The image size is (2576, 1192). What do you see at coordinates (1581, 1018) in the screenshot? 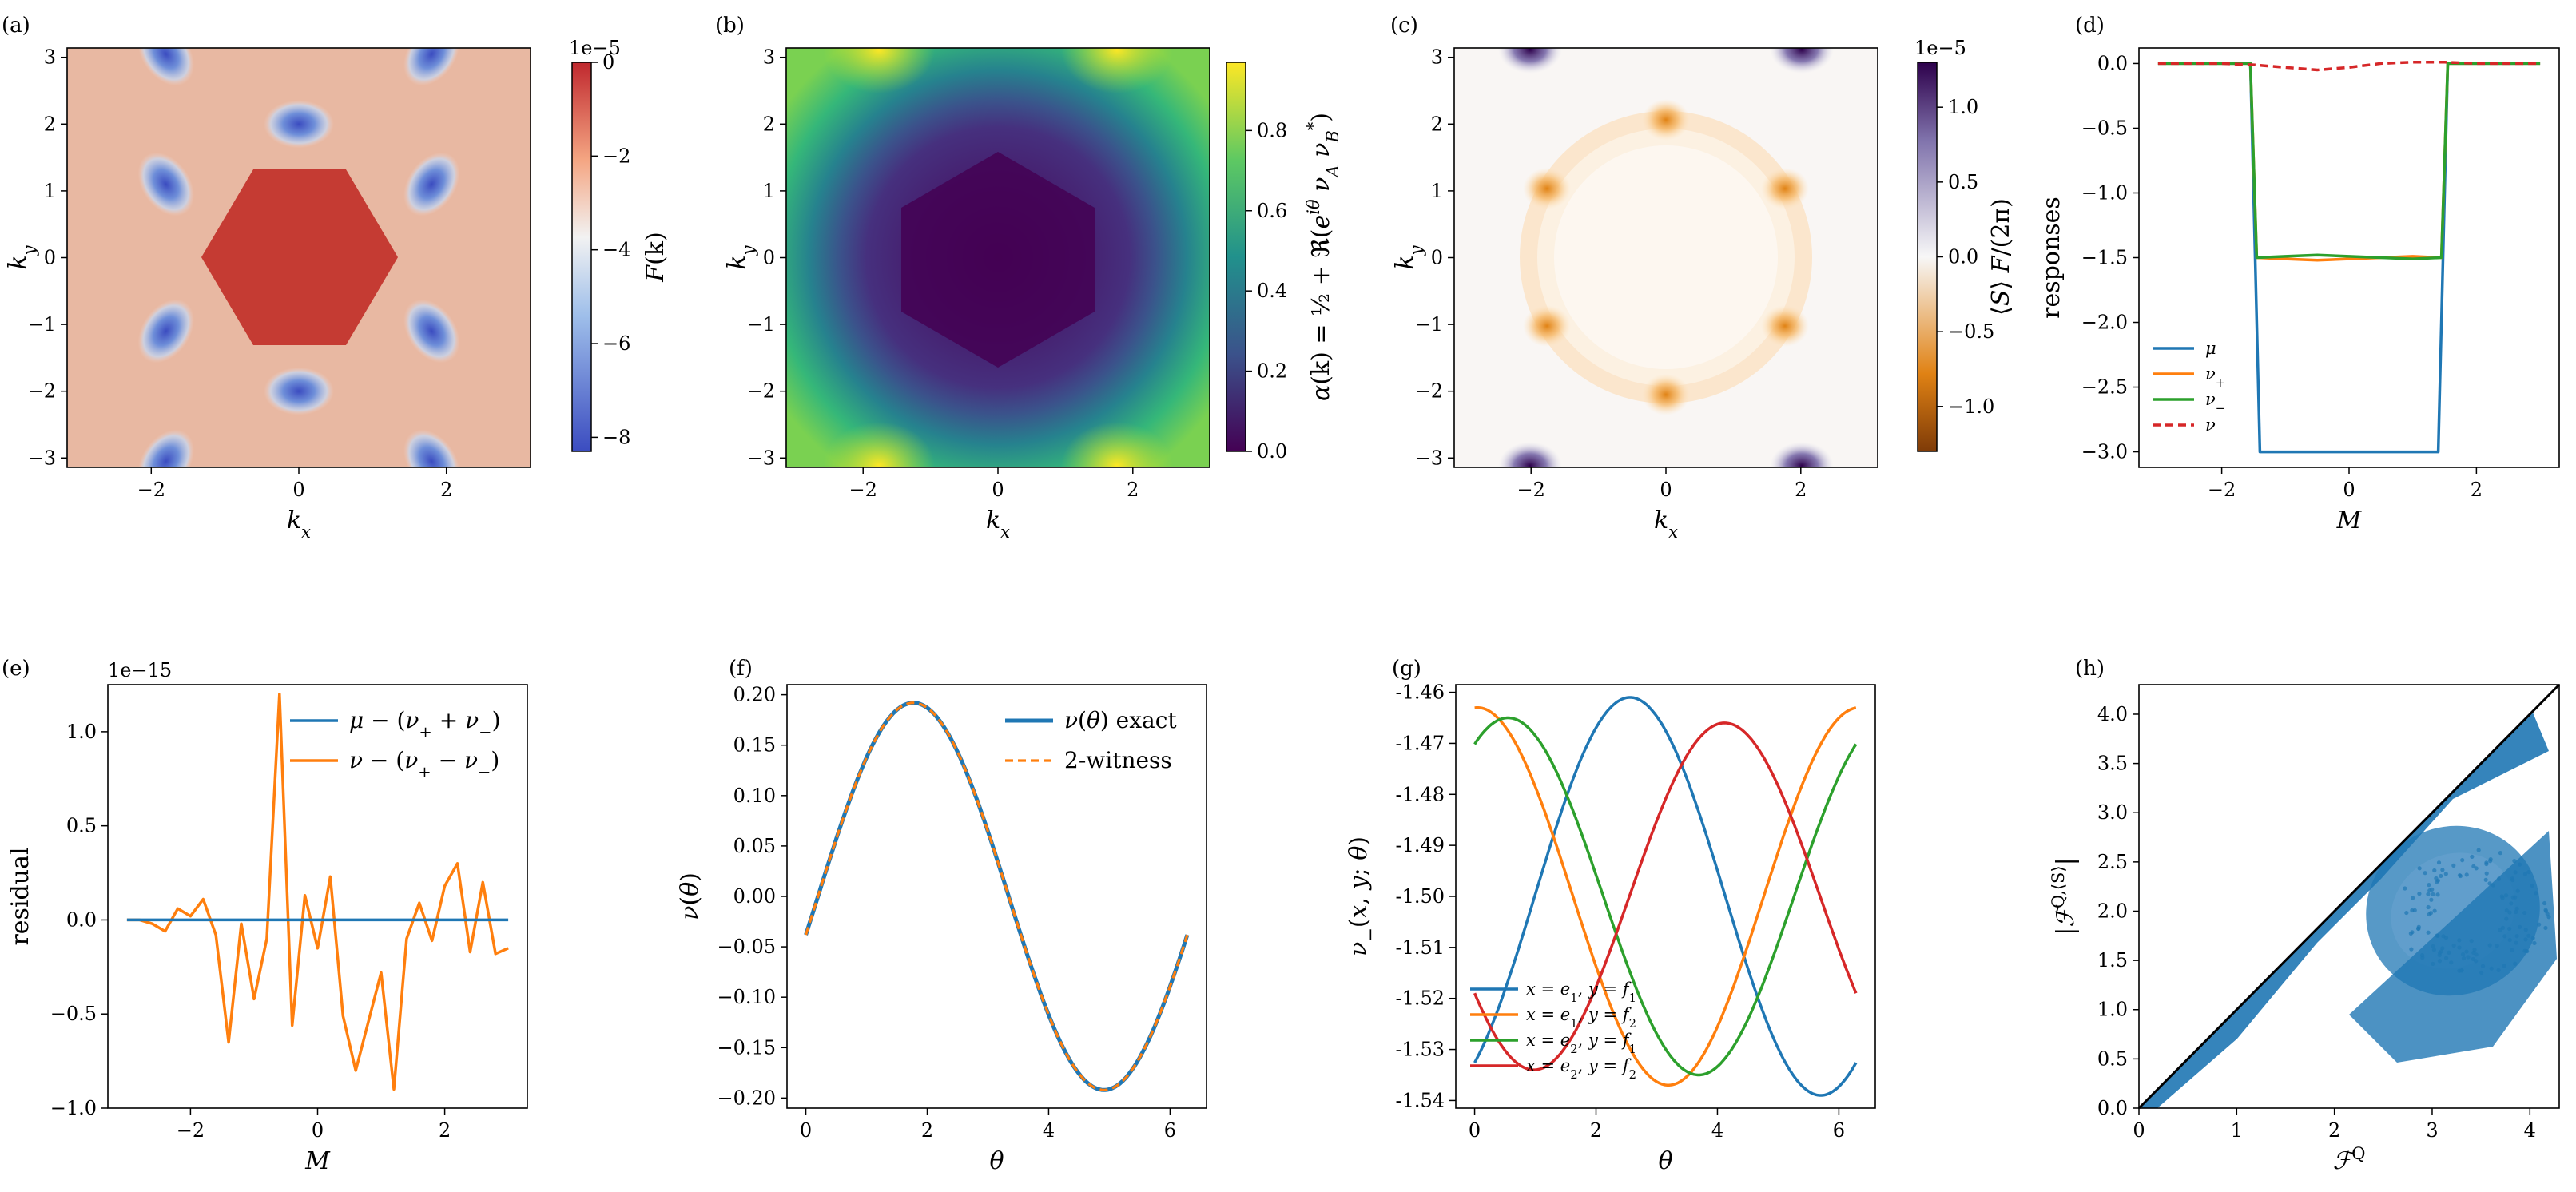
I see `legend-label: x = e1, y = f2` at bounding box center [1581, 1018].